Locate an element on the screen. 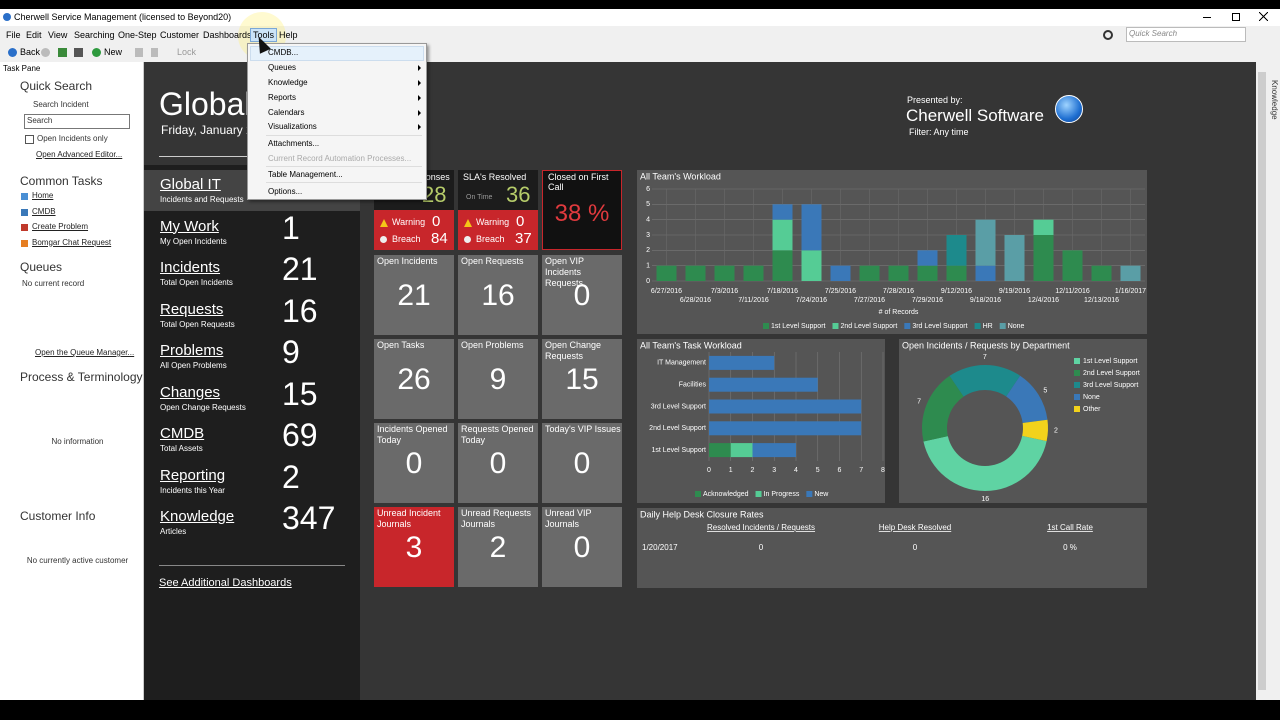 This screenshot has width=1280, height=720. menu-item: Edit is located at coordinates (34, 35).